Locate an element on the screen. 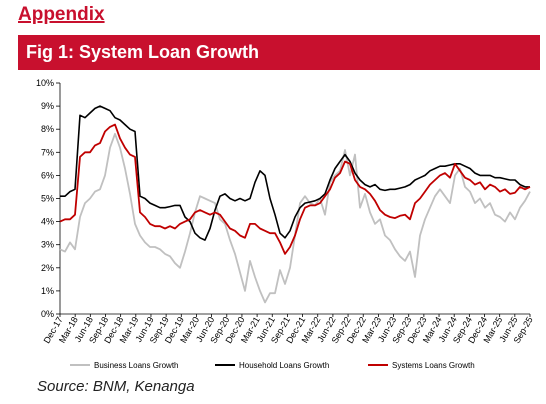 This screenshot has height=404, width=546. y-tick-label: 5% is located at coordinates (47, 199).